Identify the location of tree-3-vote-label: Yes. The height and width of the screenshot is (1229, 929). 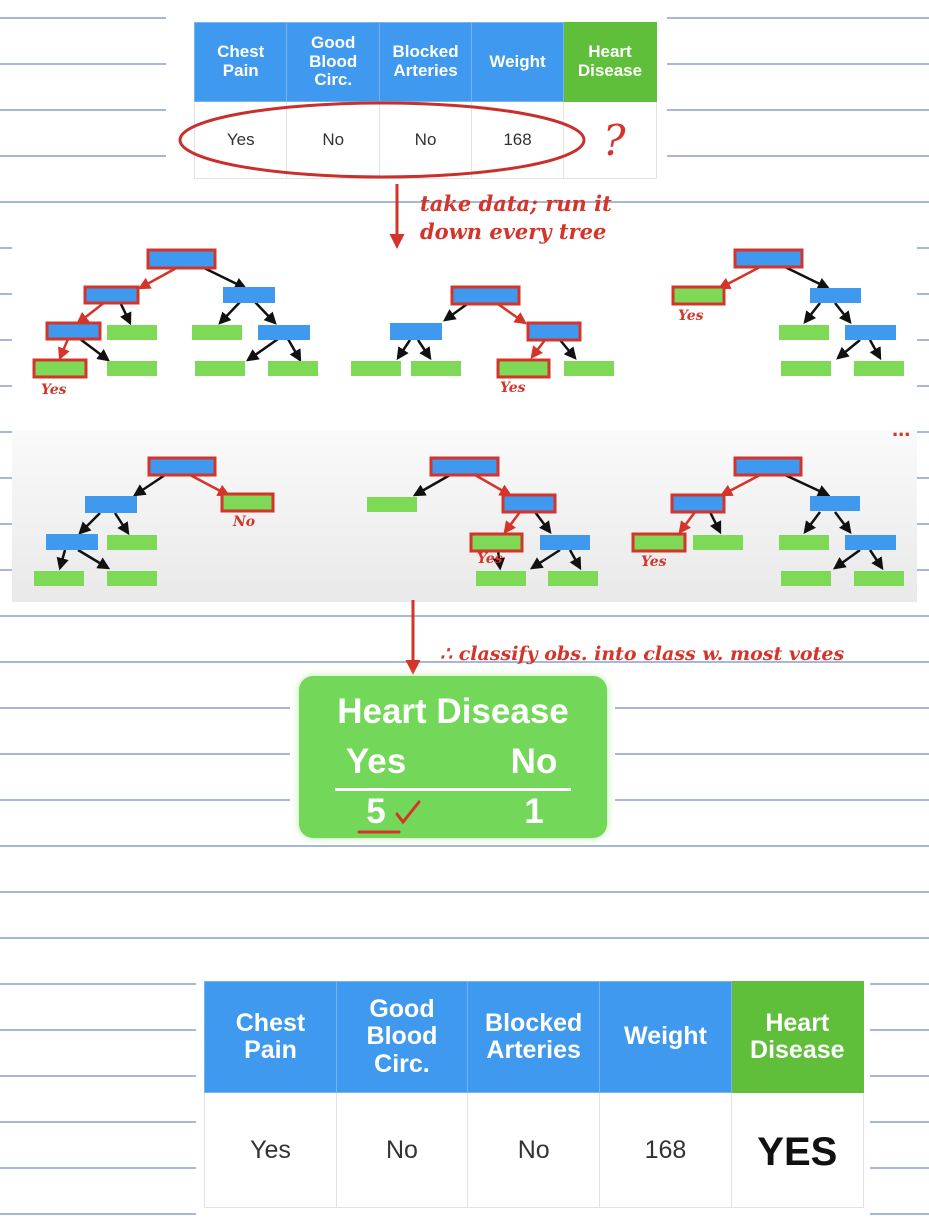
(691, 316).